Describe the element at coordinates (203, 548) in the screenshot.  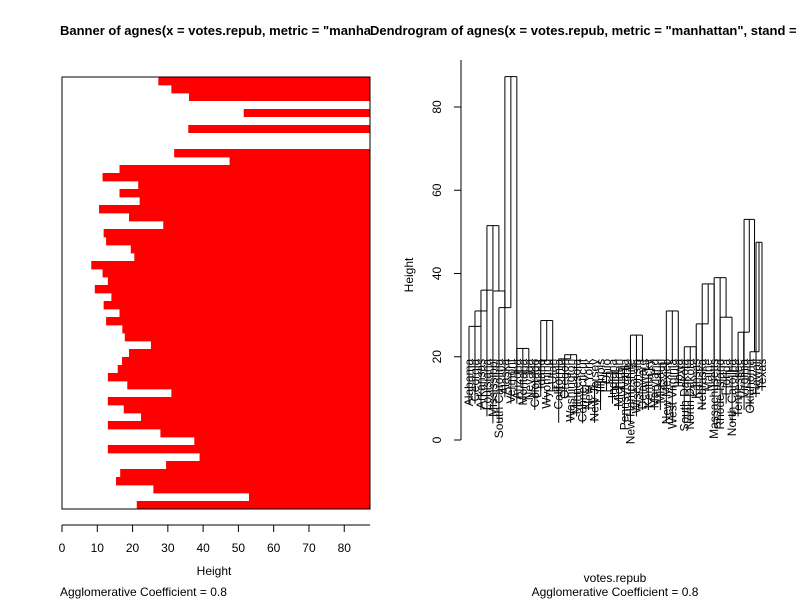
I see `banner-tick-label: 40` at that location.